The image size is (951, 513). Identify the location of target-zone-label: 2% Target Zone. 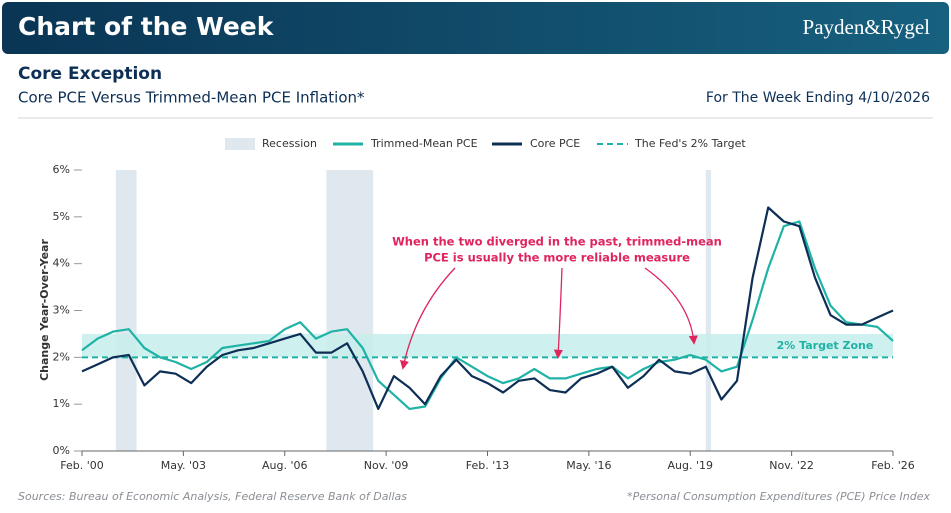
(825, 345).